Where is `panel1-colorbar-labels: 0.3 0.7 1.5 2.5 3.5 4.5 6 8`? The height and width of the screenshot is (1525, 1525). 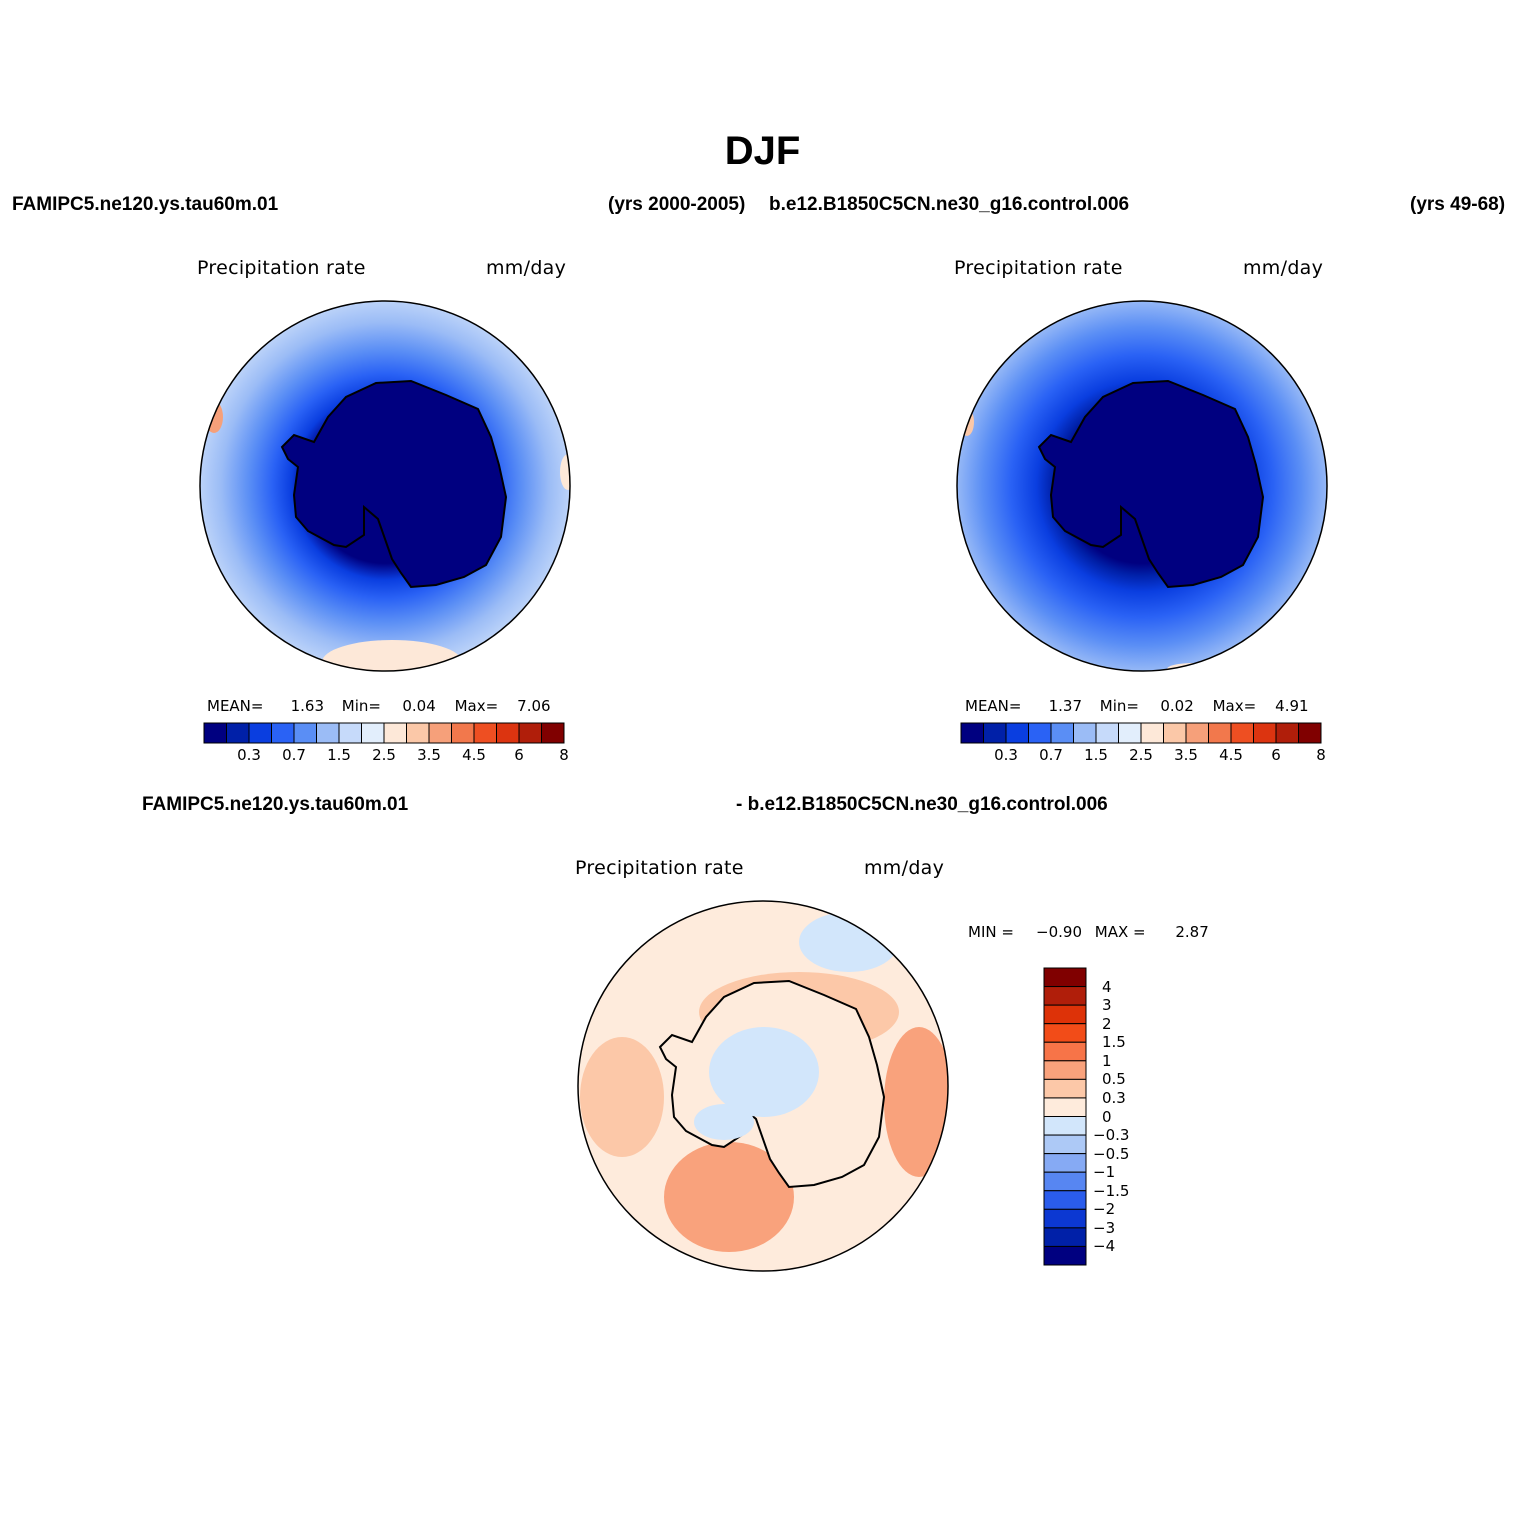
panel1-colorbar-labels: 0.3 0.7 1.5 2.5 3.5 4.5 6 8 is located at coordinates (386, 756).